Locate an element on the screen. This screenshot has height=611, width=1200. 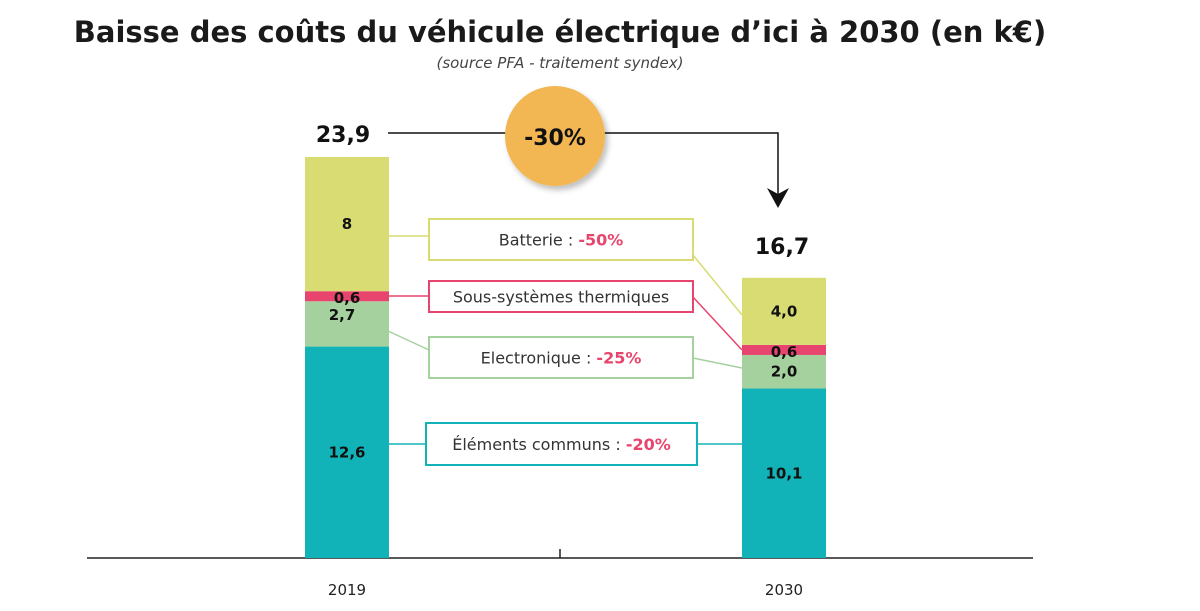
x-tick-label: 2019 is located at coordinates (347, 590).